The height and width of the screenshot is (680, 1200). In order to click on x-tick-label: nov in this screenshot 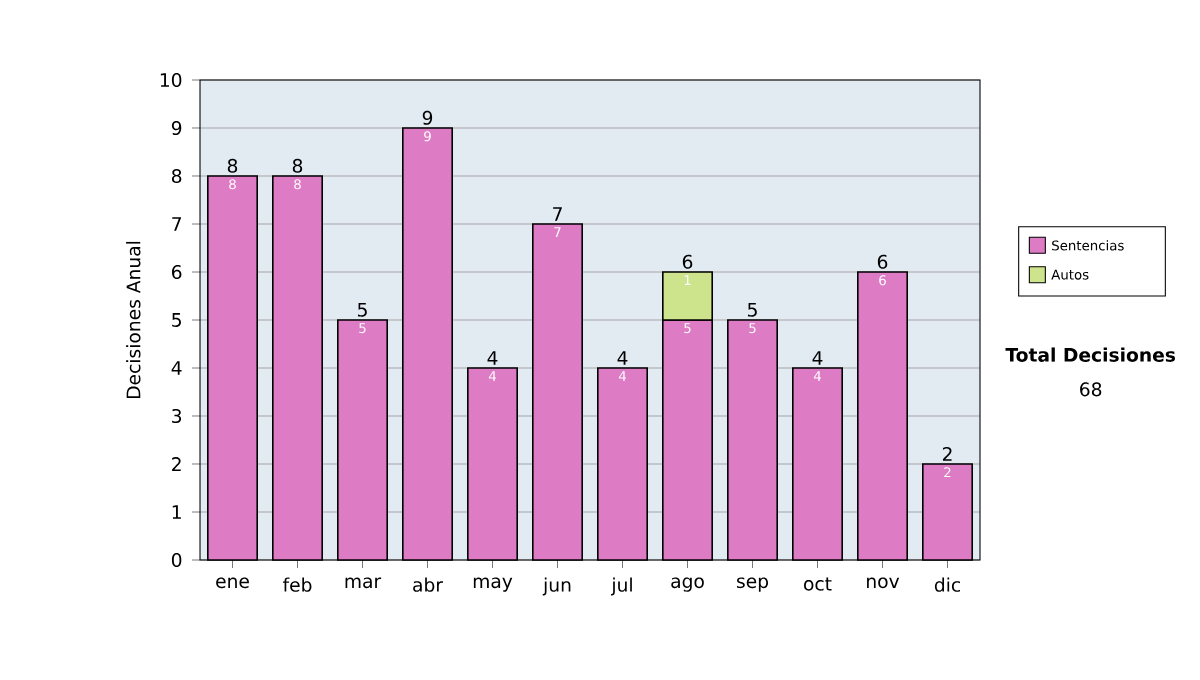, I will do `click(883, 583)`.